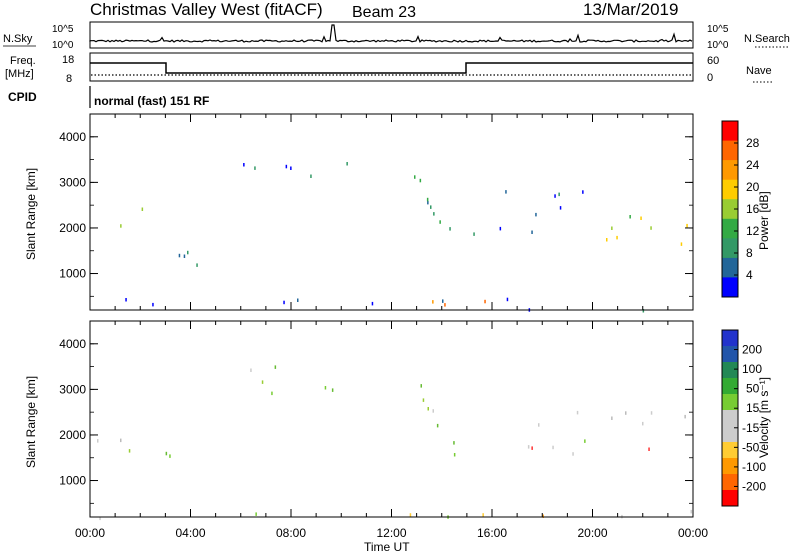 The height and width of the screenshot is (554, 800). Describe the element at coordinates (753, 231) in the screenshot. I see `colorbar-tick-label: 12` at that location.